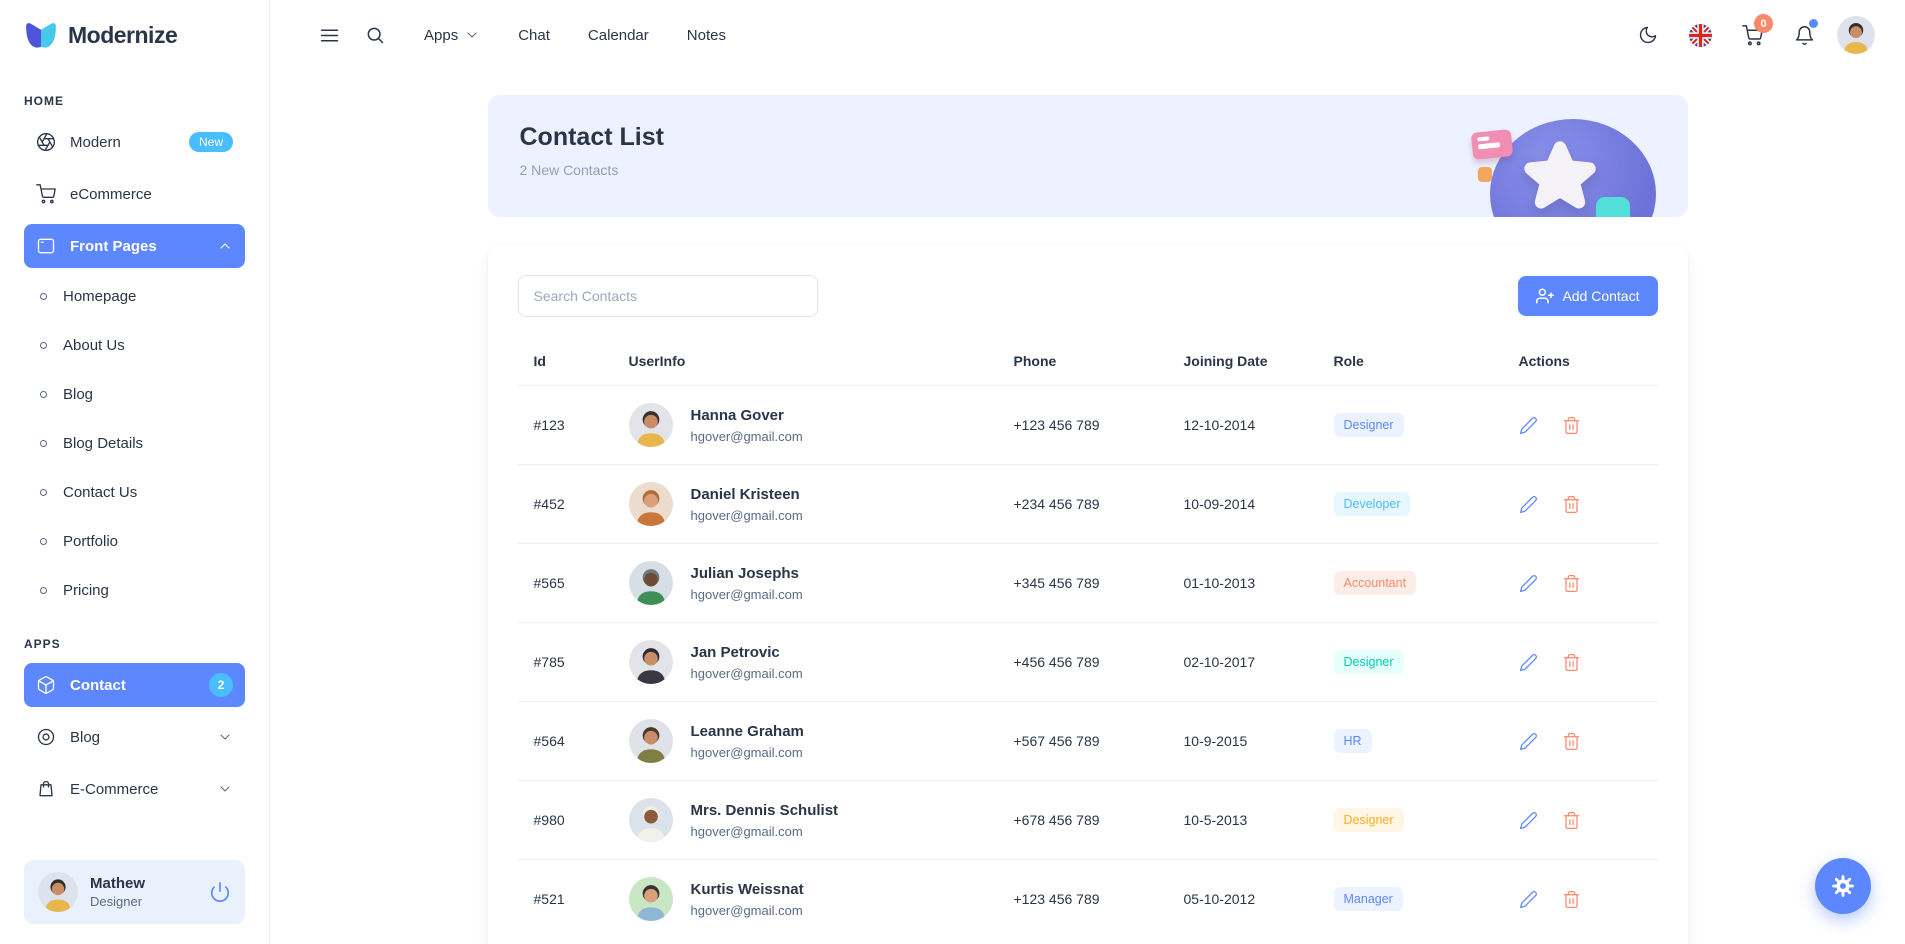  I want to click on column-header-role: Role, so click(1348, 361).